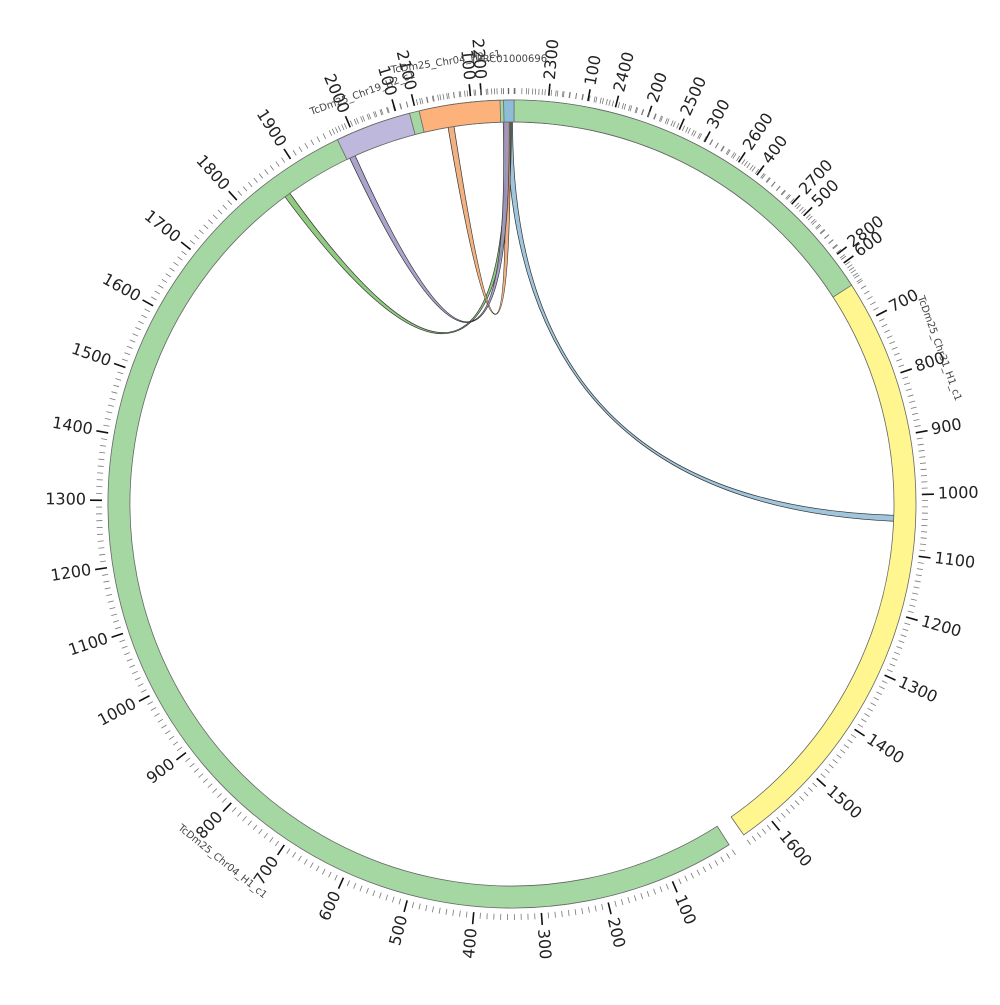 The height and width of the screenshot is (1005, 1000). What do you see at coordinates (91, 354) in the screenshot?
I see `tick-label: 1500` at bounding box center [91, 354].